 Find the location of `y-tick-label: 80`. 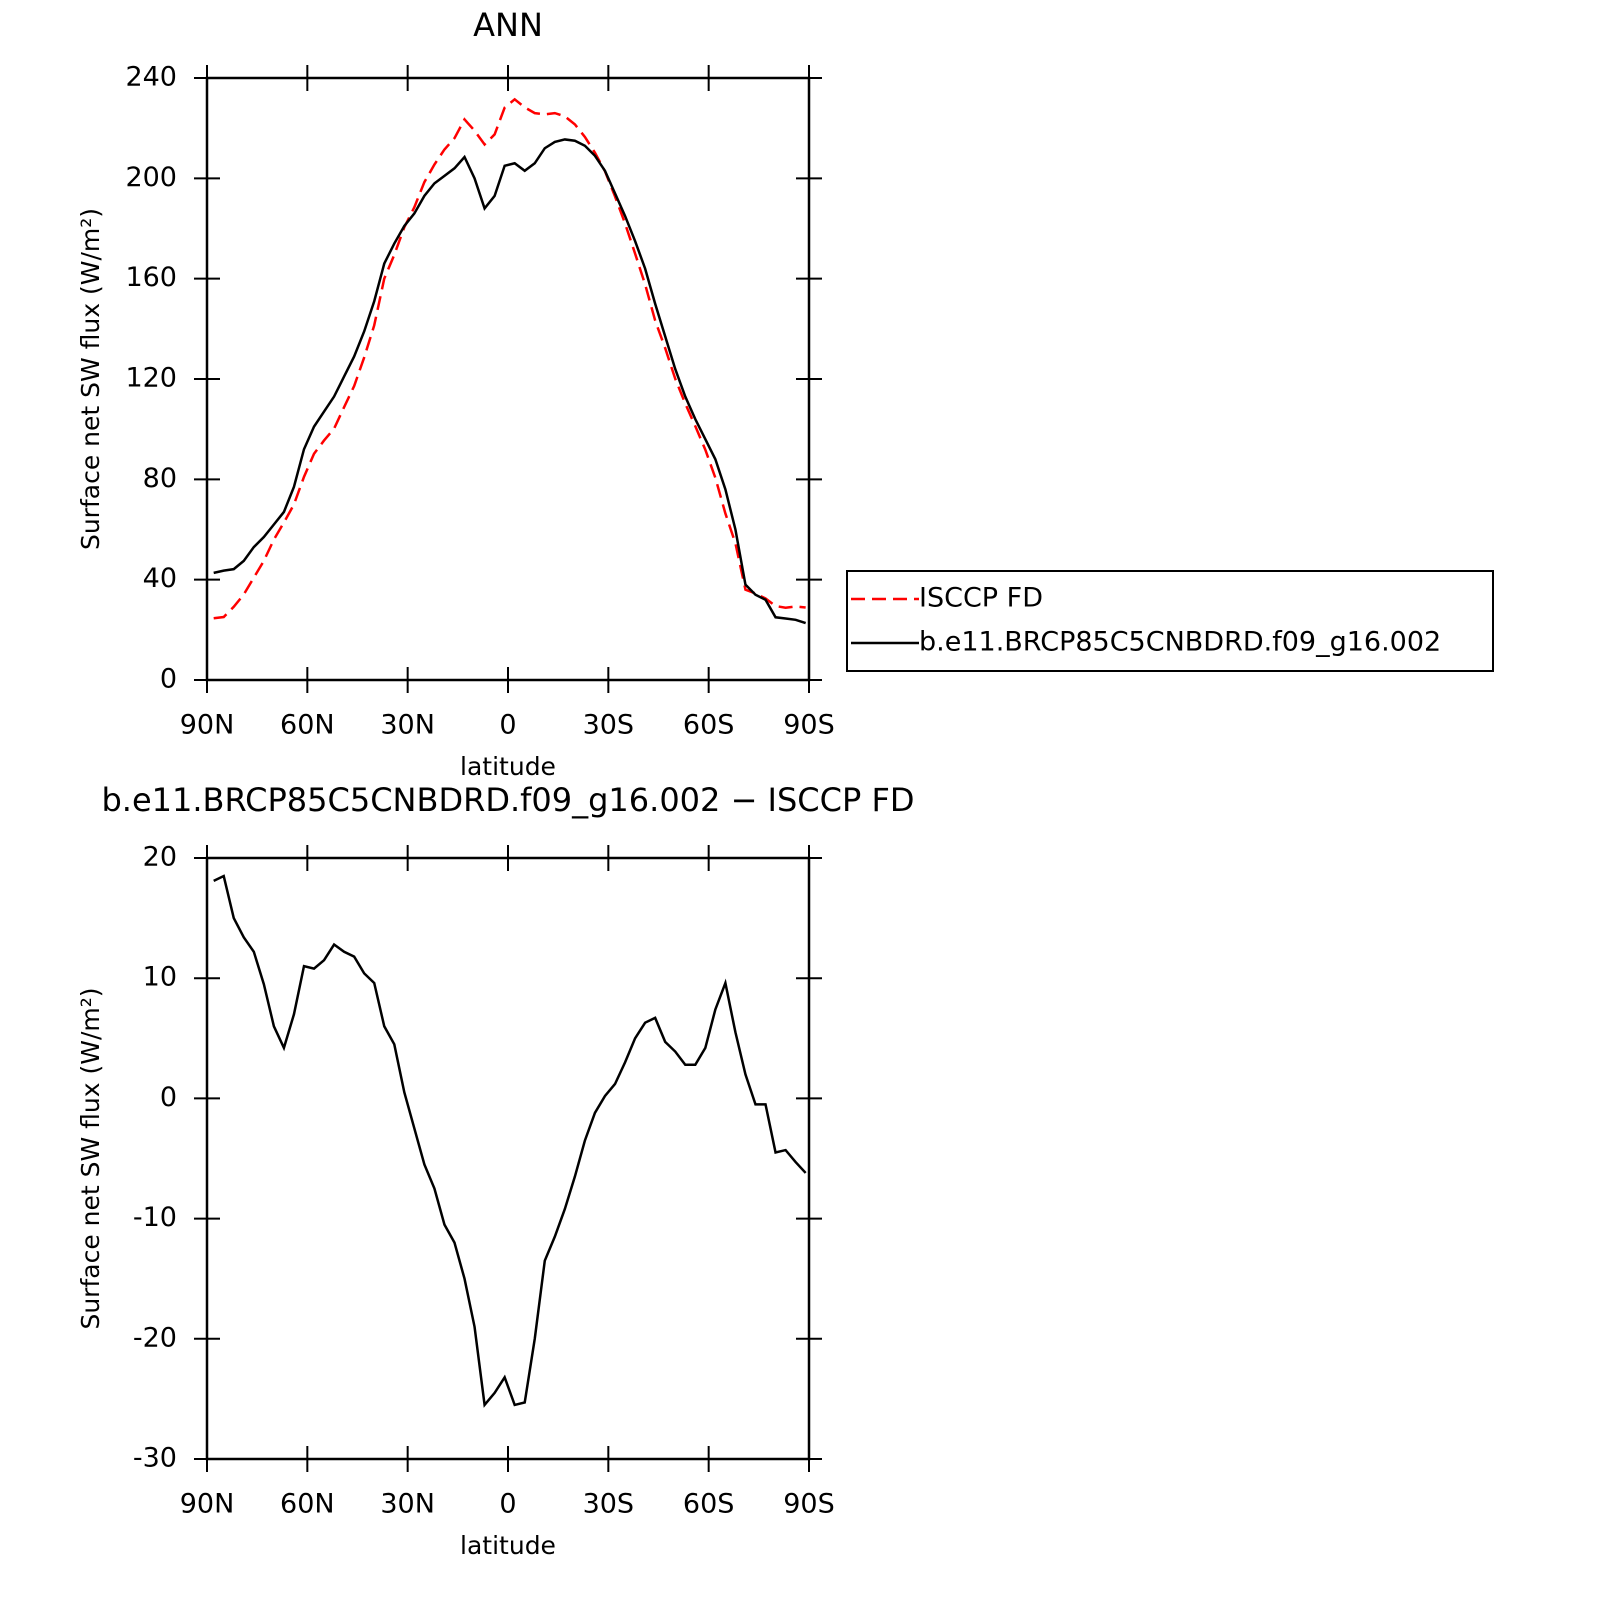

y-tick-label: 80 is located at coordinates (160, 478).